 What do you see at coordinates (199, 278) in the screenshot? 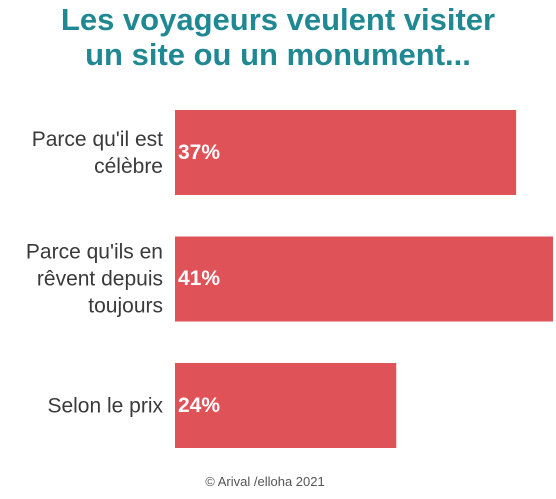
I see `value-label: 41%` at bounding box center [199, 278].